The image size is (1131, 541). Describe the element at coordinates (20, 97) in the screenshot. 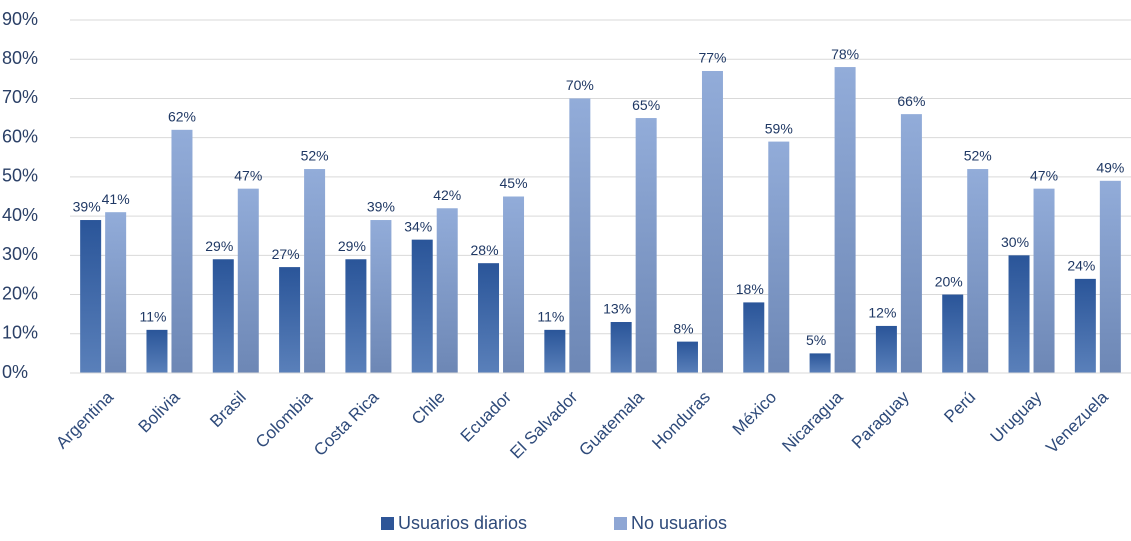

I see `y-tick-label: 70%` at that location.